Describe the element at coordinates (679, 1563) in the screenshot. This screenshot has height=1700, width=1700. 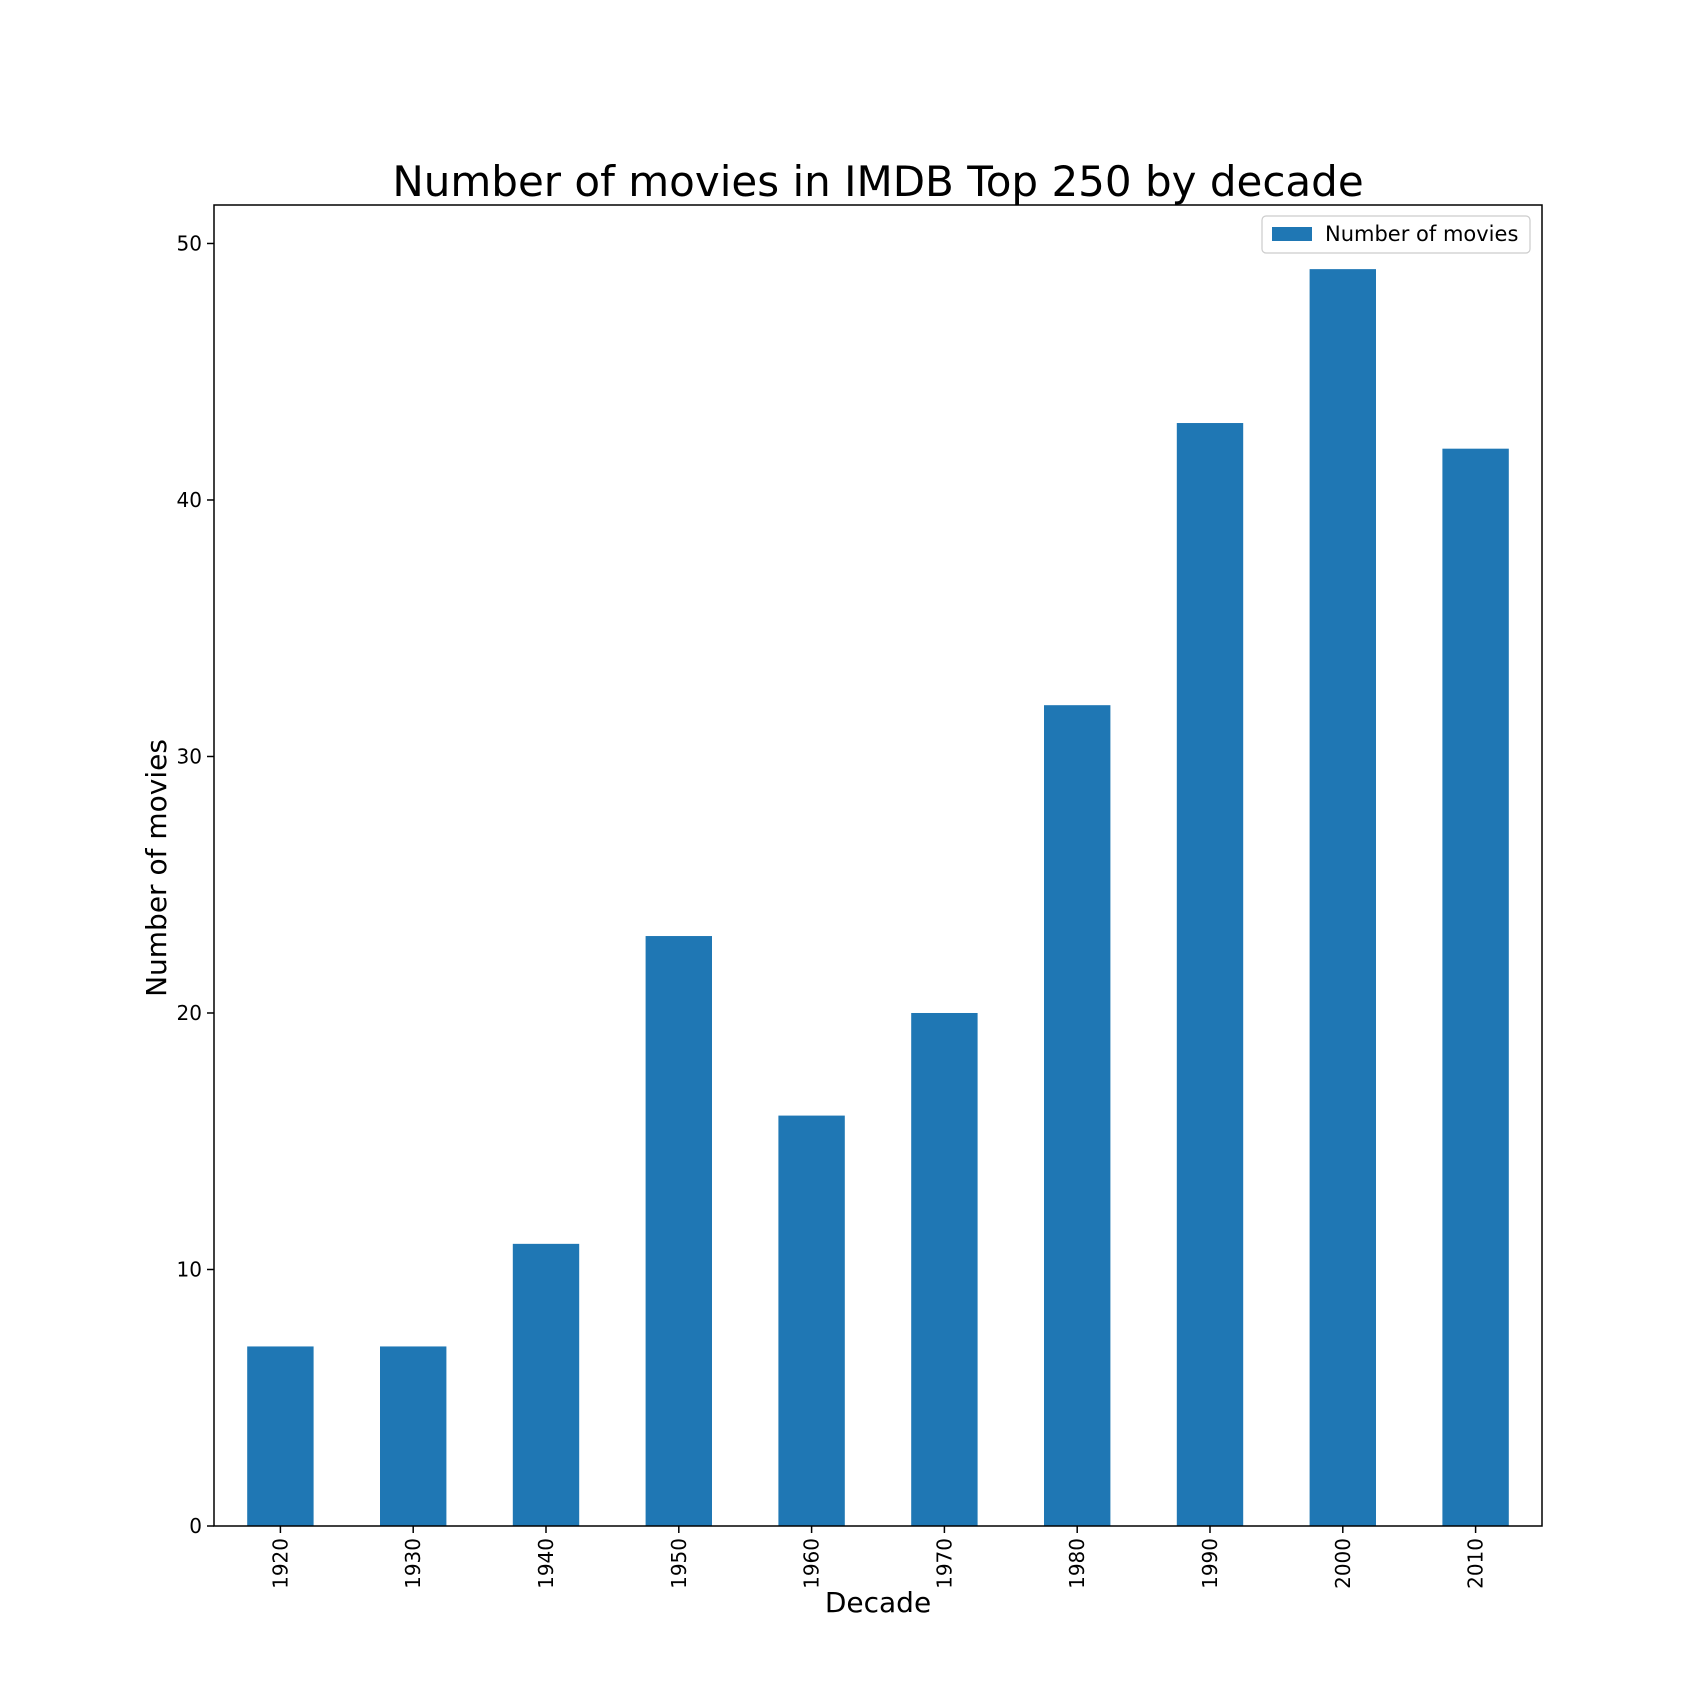
I see `x-tick-label-1950: 1950` at that location.